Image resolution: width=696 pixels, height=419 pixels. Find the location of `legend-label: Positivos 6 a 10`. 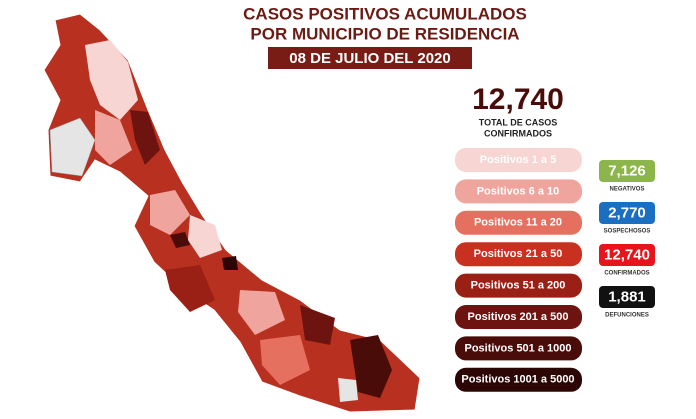

legend-label: Positivos 6 a 10 is located at coordinates (518, 191).